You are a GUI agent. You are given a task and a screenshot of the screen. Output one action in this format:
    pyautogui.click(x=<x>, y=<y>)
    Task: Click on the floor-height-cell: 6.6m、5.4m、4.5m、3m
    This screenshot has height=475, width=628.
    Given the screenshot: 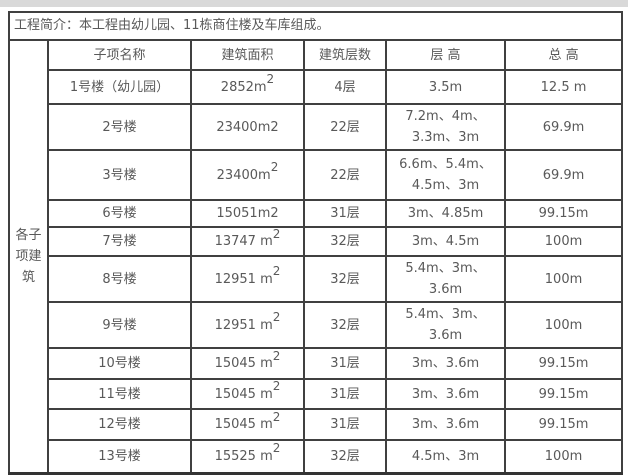 What is the action you would take?
    pyautogui.click(x=445, y=175)
    